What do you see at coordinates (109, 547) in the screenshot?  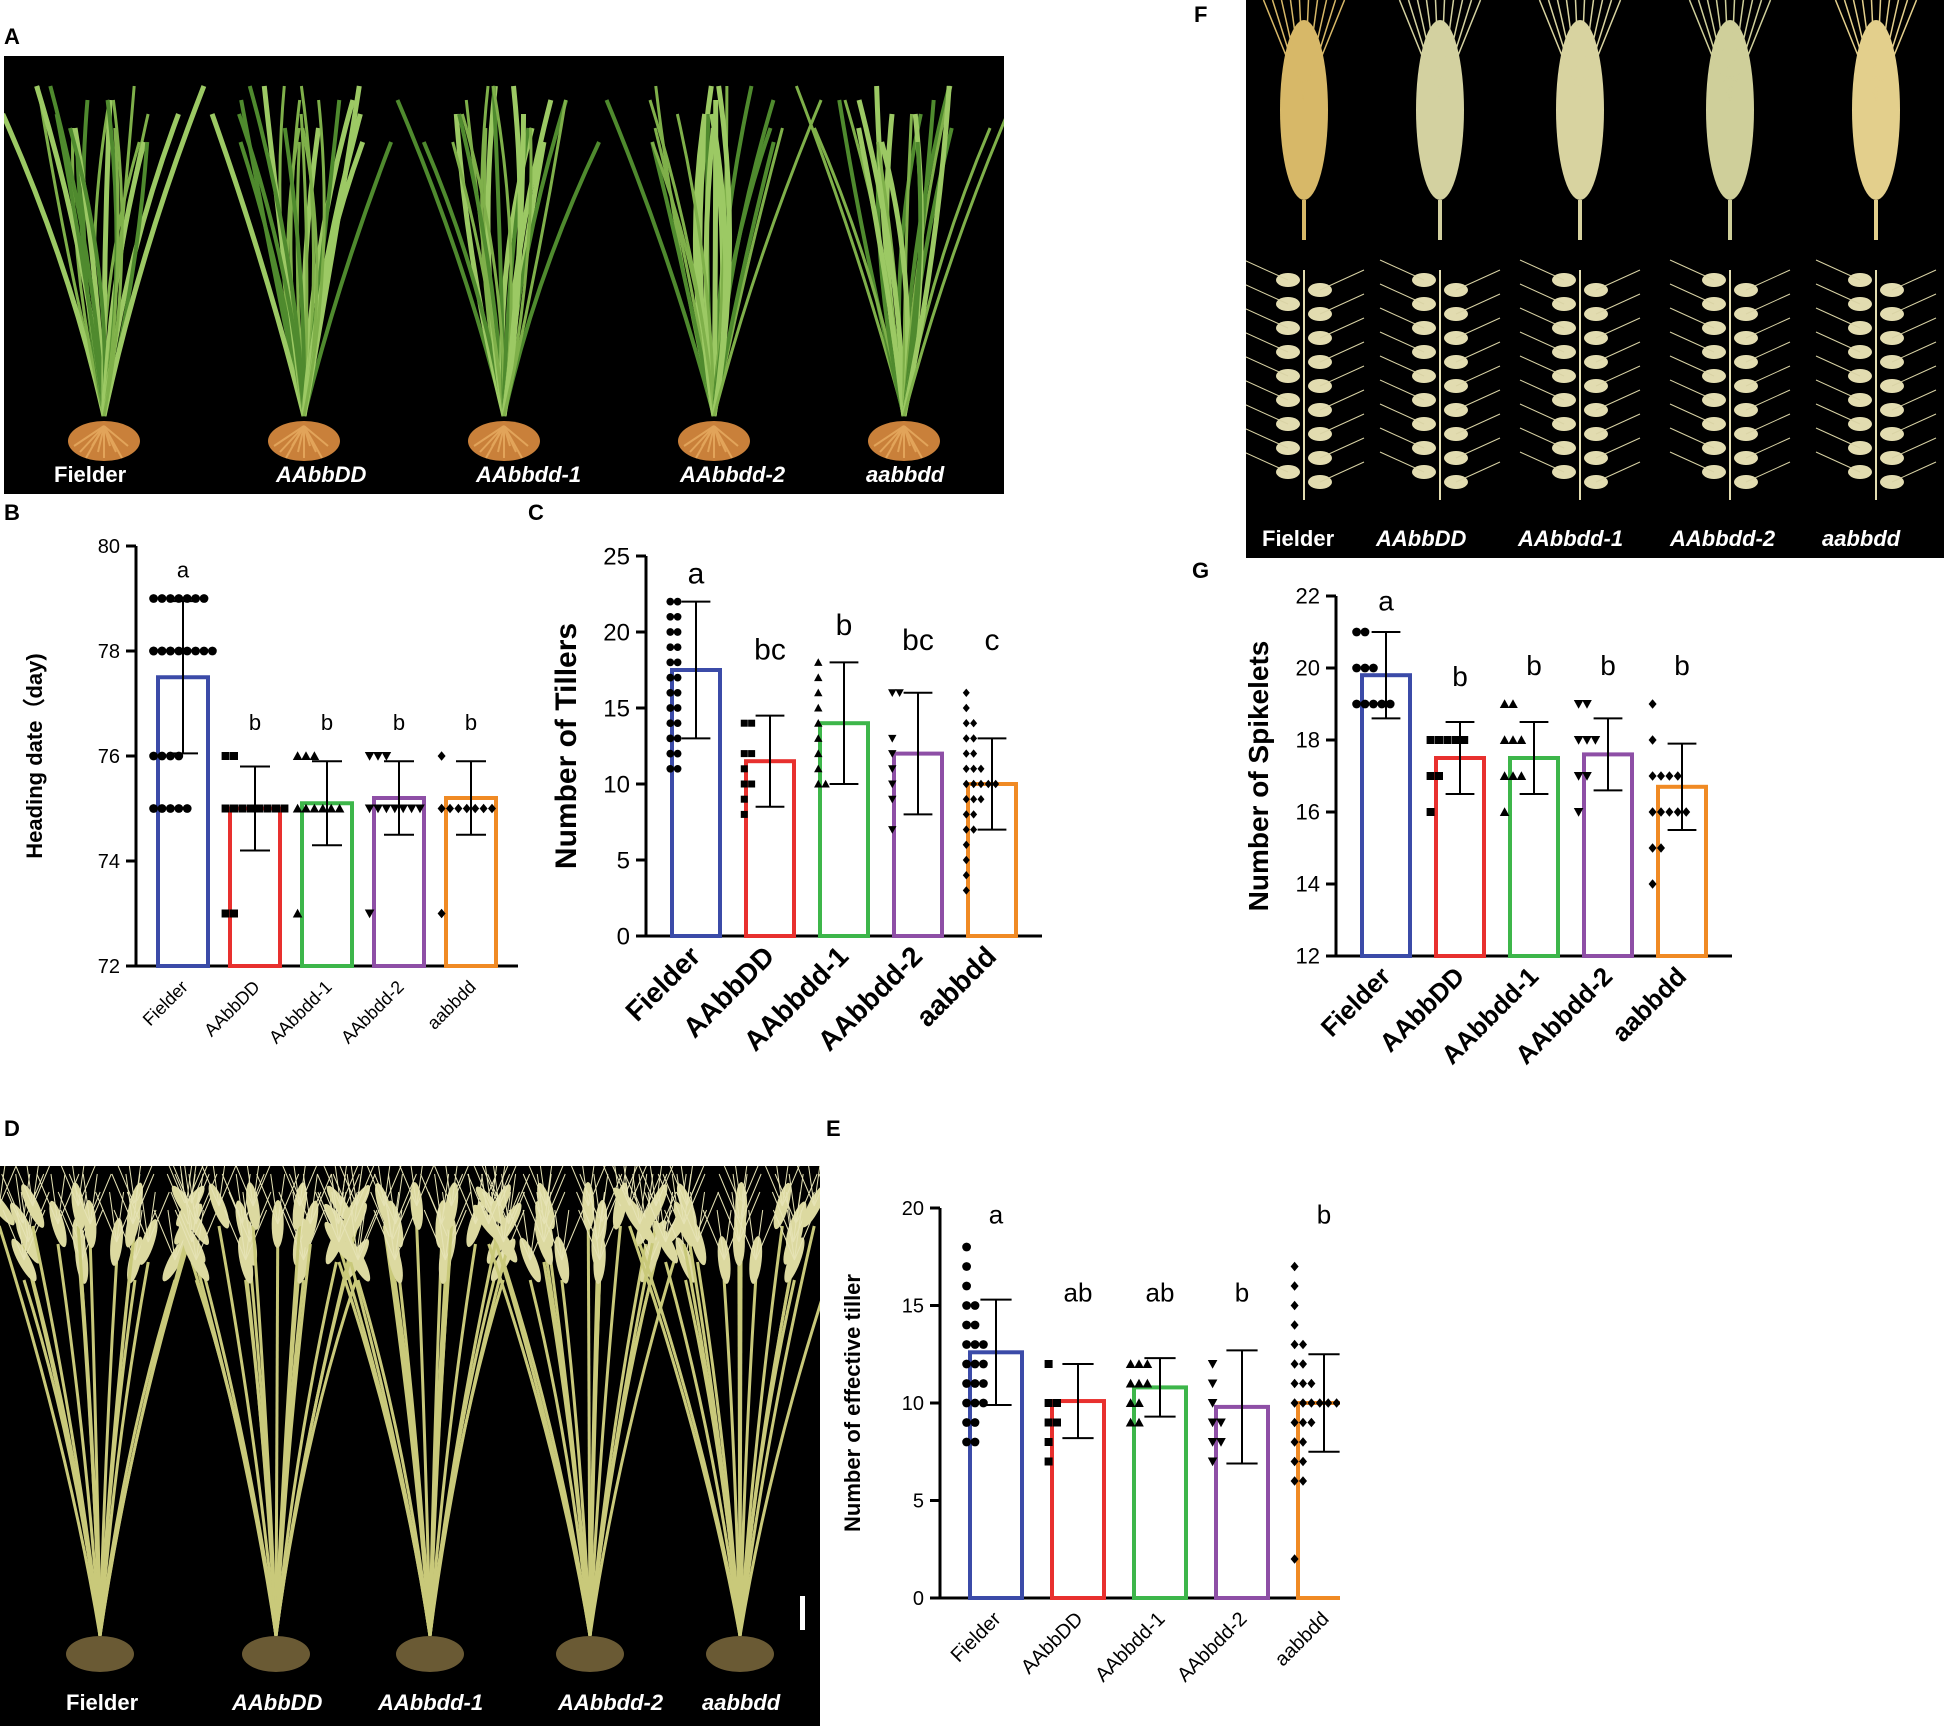 I see `y-tick-label: 80` at bounding box center [109, 547].